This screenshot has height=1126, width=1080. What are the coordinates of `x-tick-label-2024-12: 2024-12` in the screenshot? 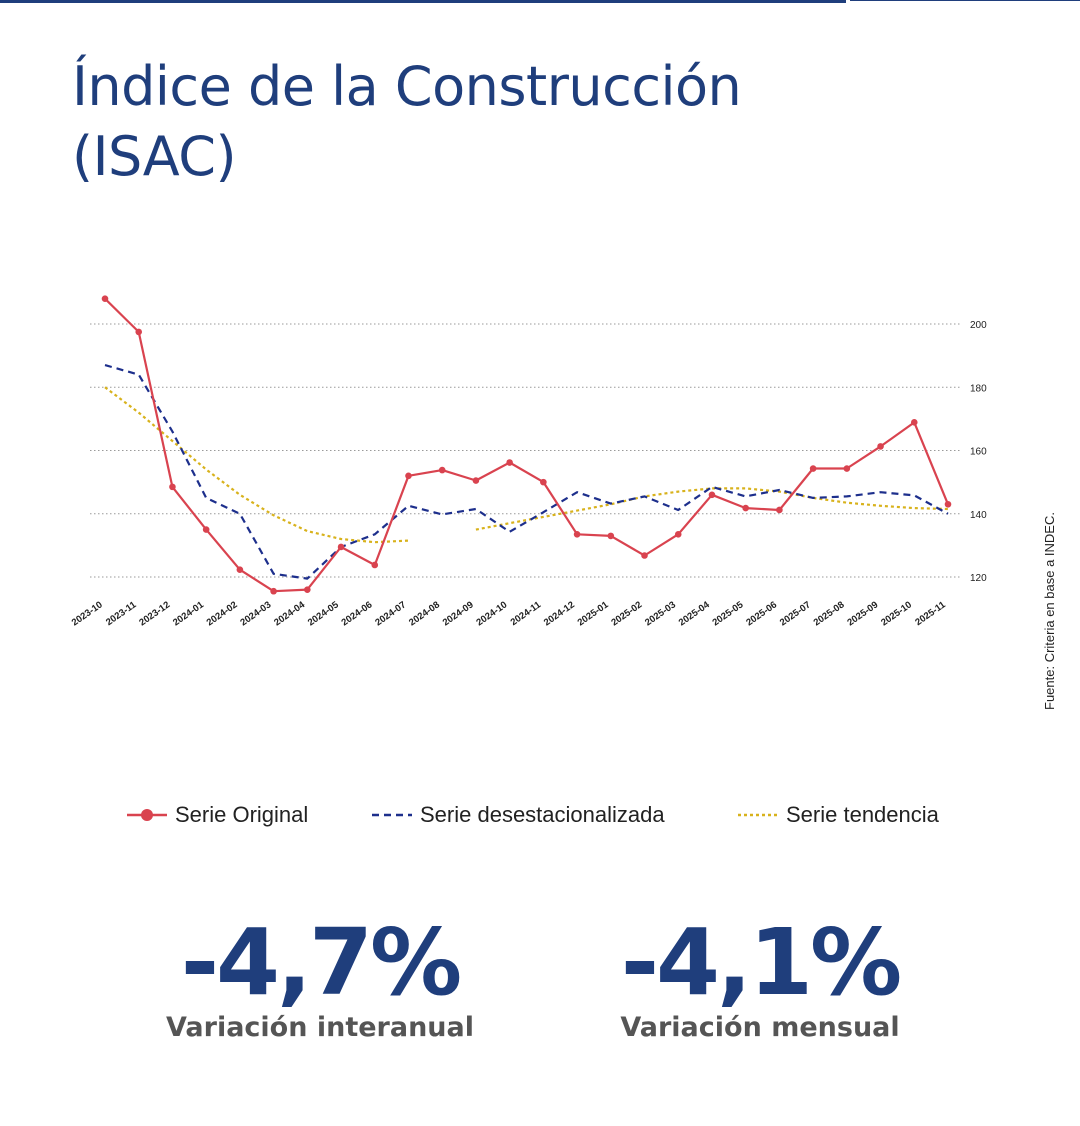 It's located at (559, 613).